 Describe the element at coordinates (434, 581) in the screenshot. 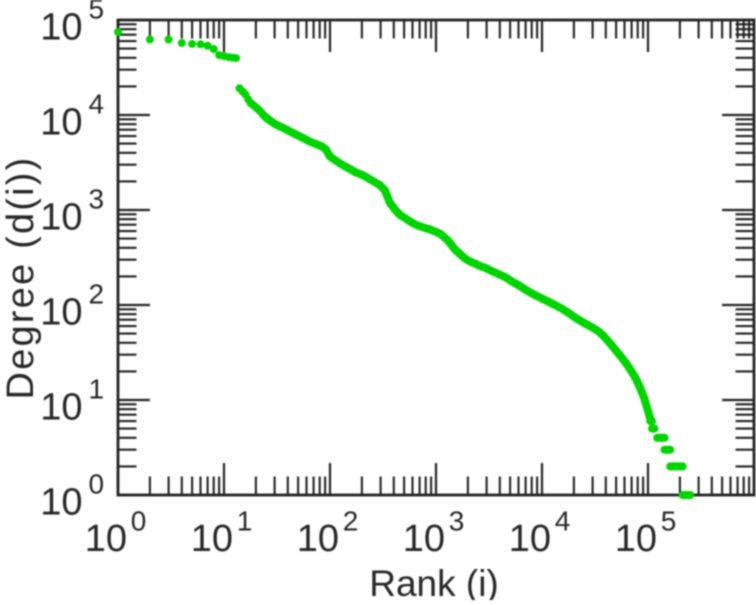

I see `svg-text: Rank (i)` at that location.